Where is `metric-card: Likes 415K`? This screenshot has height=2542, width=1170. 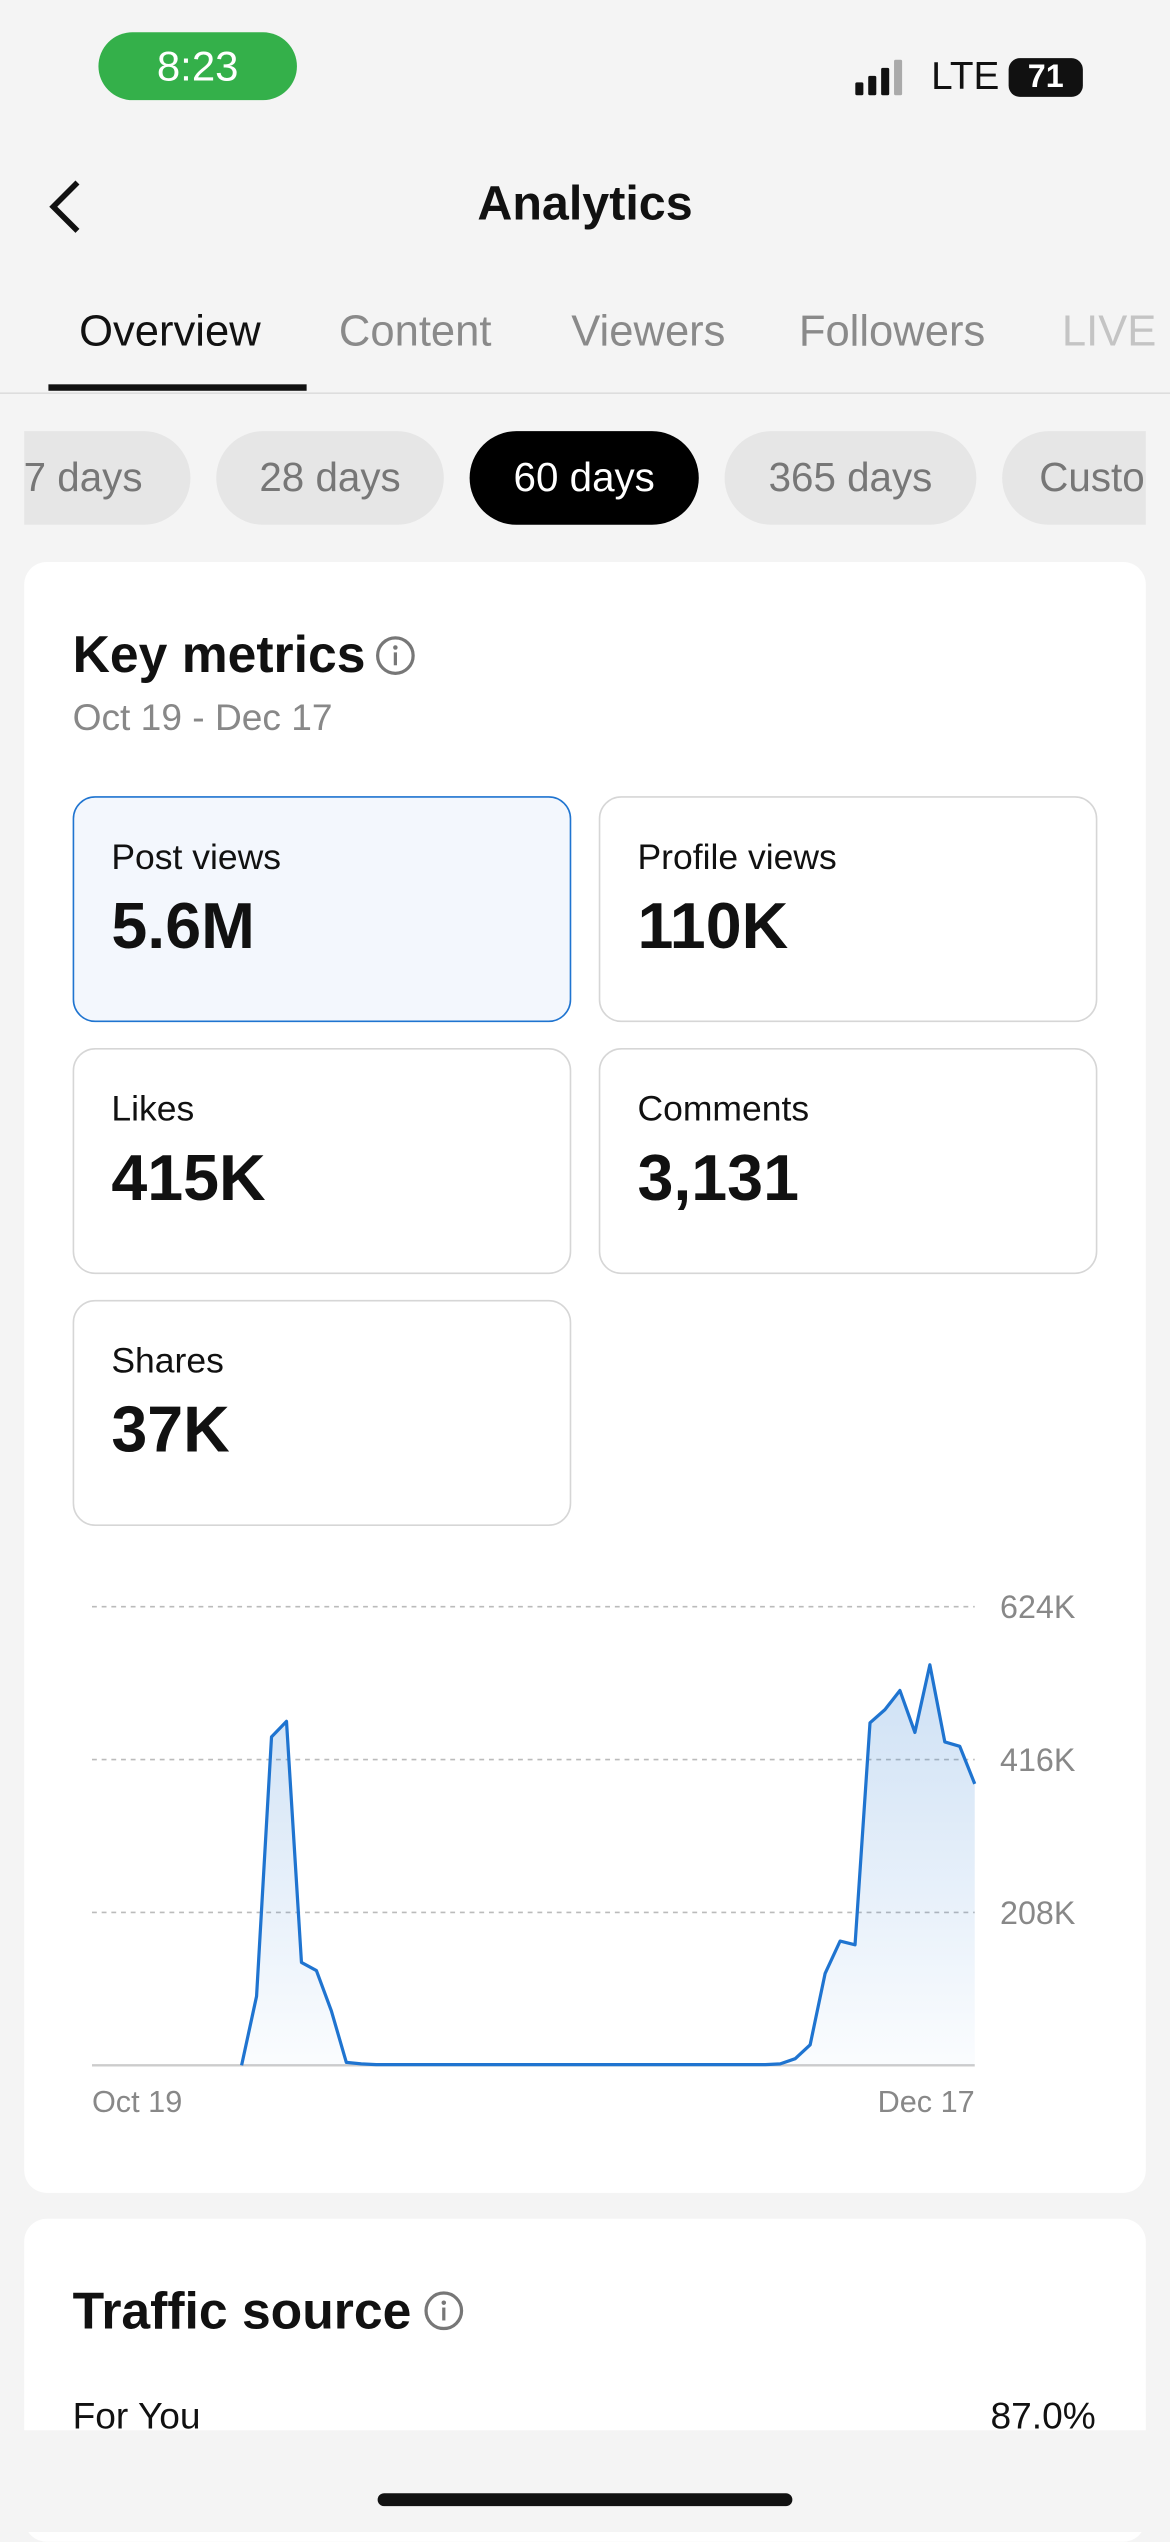
metric-card: Likes 415K is located at coordinates (322, 1161).